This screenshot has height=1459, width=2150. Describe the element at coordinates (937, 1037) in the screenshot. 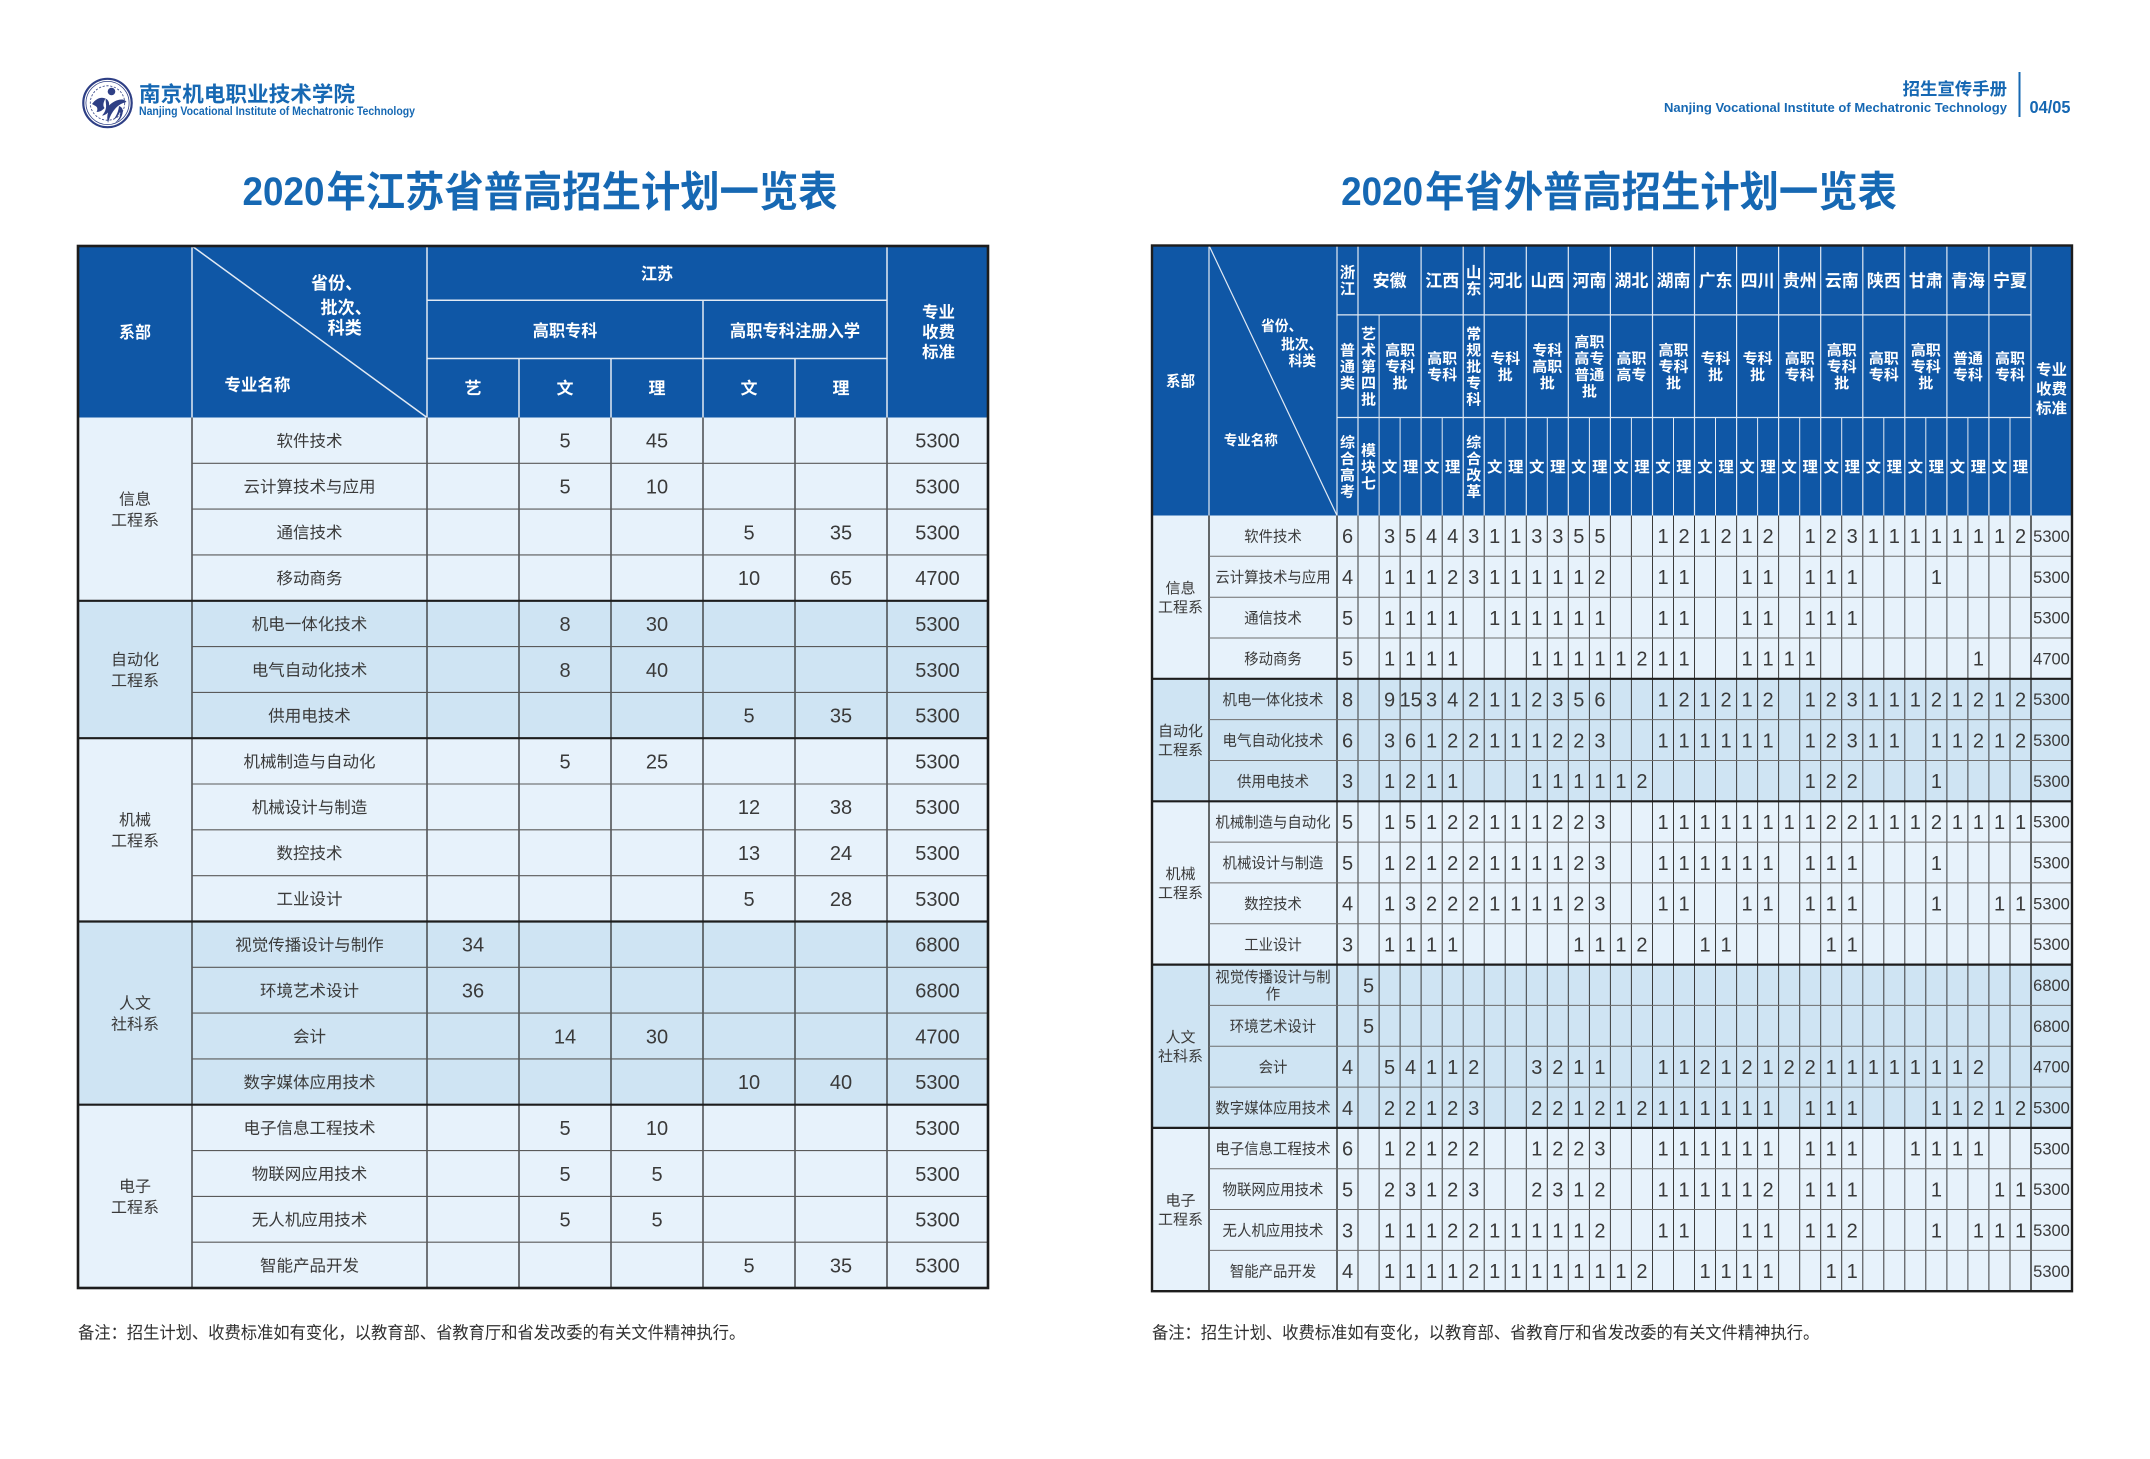

I see `svg-text: 4700` at that location.